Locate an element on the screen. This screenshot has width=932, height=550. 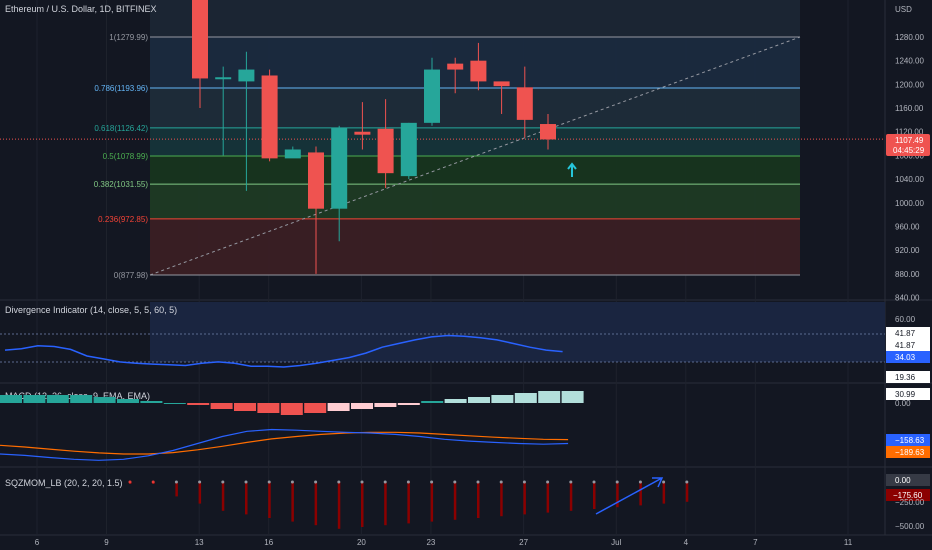
time-tick: 4 is located at coordinates (686, 542).